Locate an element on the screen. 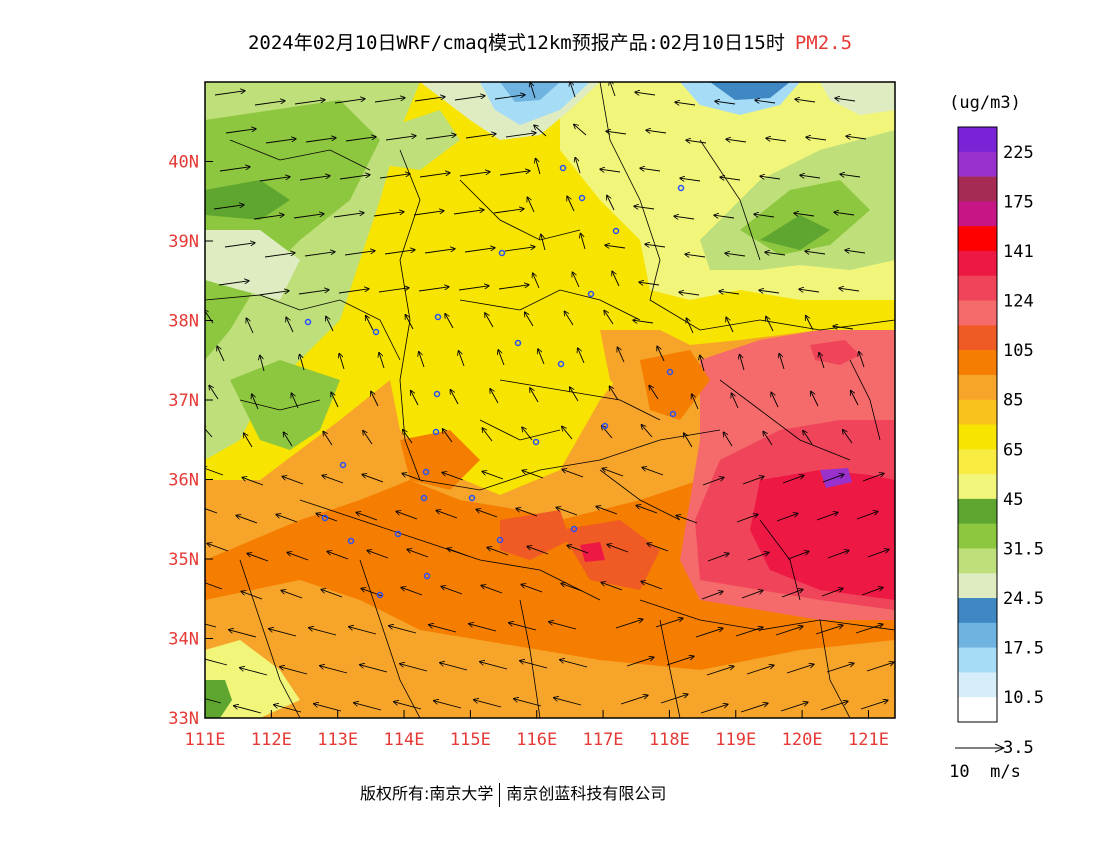 This screenshot has height=850, width=1100. title-main: 2024年02月10日WRF/cmaq模式12km预报产品:02月10日15时 is located at coordinates (516, 43).